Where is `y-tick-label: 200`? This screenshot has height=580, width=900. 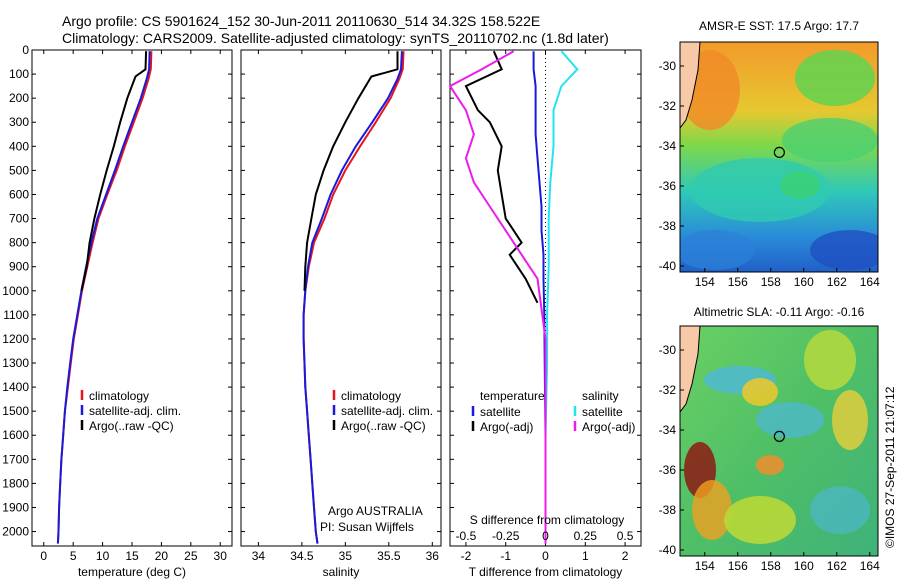
y-tick-label: 200 is located at coordinates (19, 98).